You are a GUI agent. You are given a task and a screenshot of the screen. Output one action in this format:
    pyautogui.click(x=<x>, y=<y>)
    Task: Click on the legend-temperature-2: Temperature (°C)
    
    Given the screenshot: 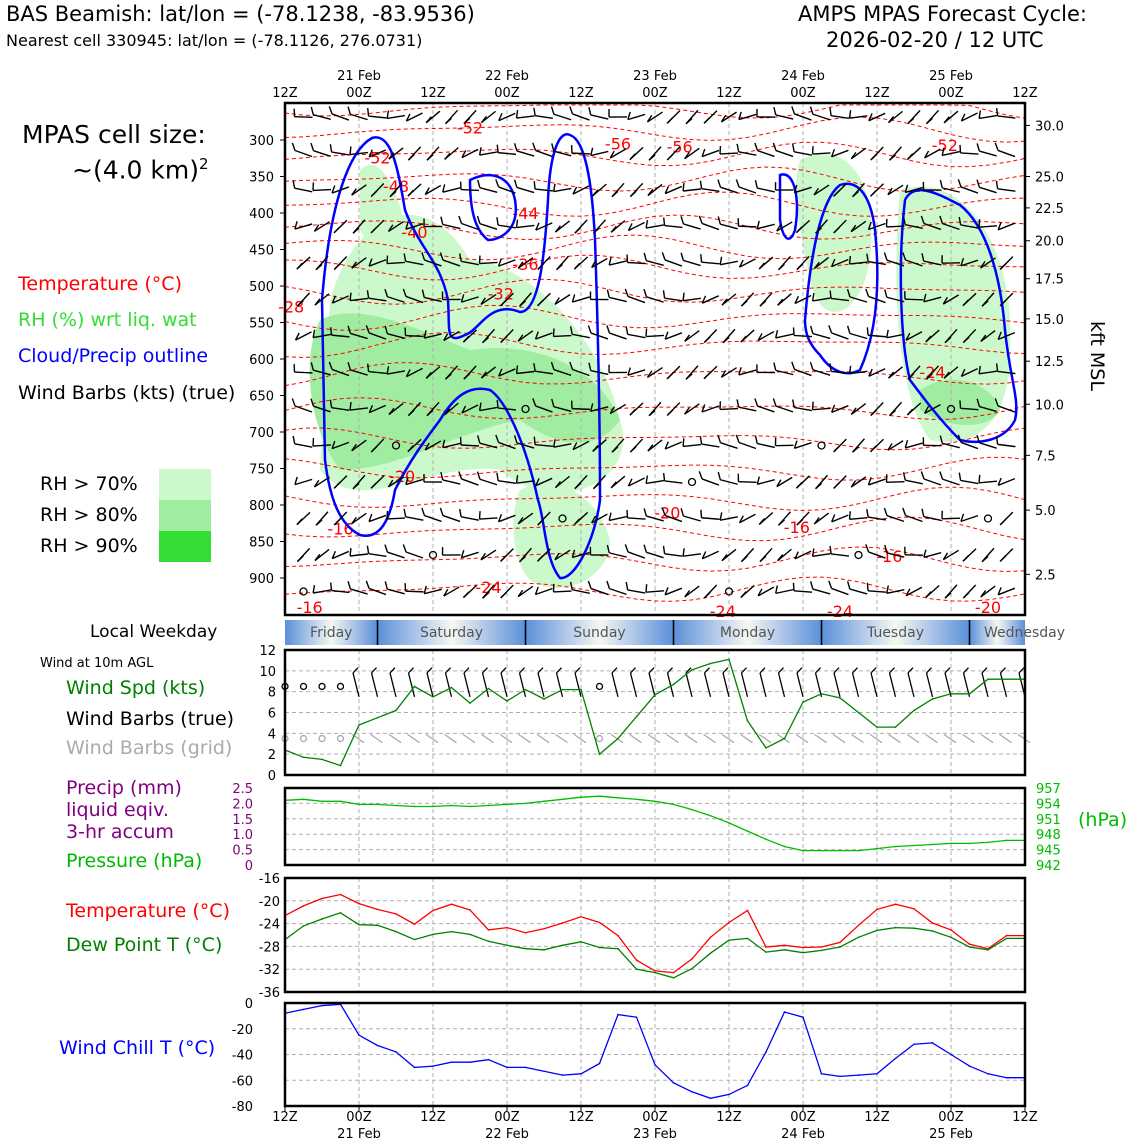 What is the action you would take?
    pyautogui.click(x=148, y=911)
    